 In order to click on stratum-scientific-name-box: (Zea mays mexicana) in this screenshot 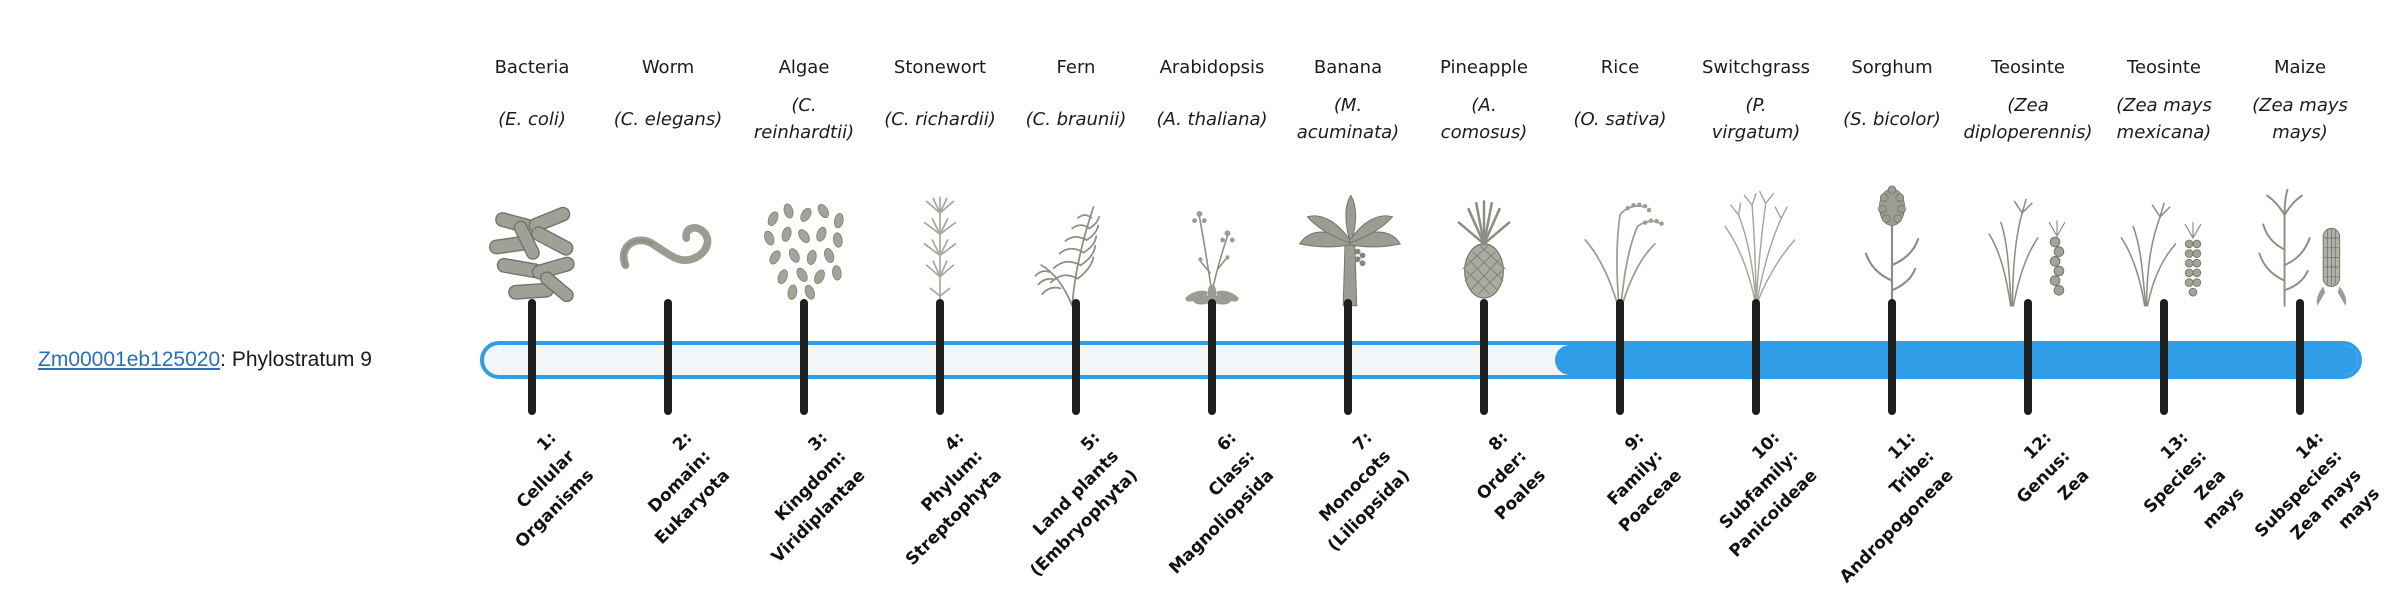, I will do `click(2164, 119)`.